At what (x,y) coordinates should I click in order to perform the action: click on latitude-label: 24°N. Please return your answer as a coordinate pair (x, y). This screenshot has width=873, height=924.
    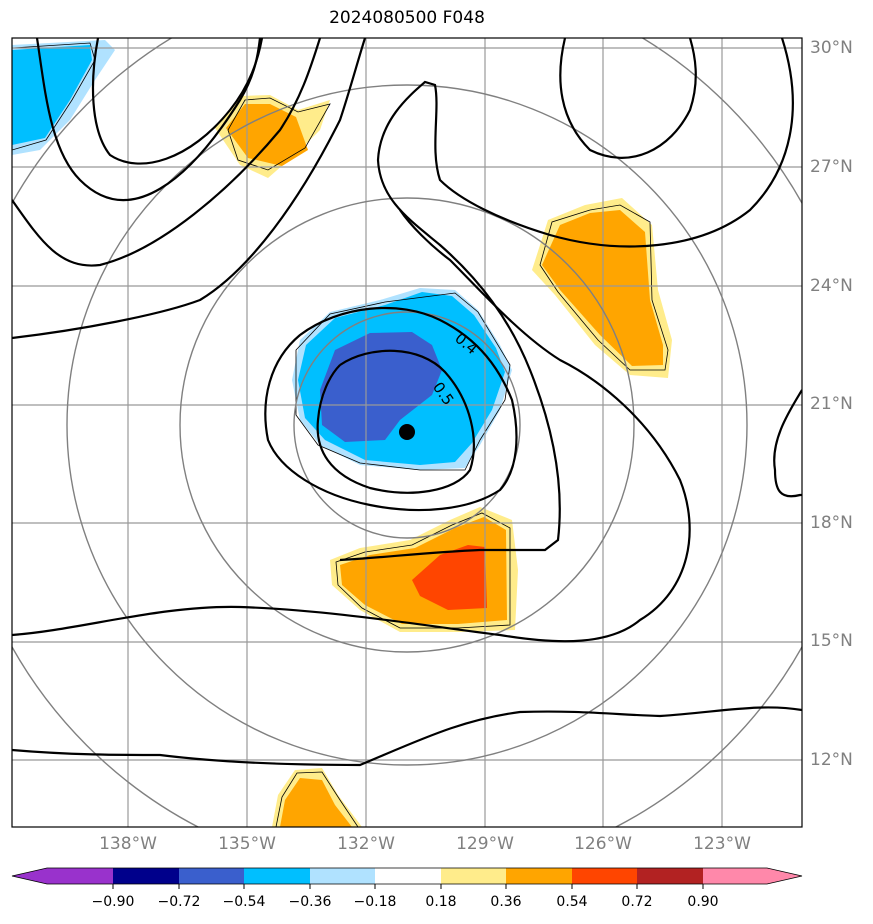
    Looking at the image, I should click on (831, 286).